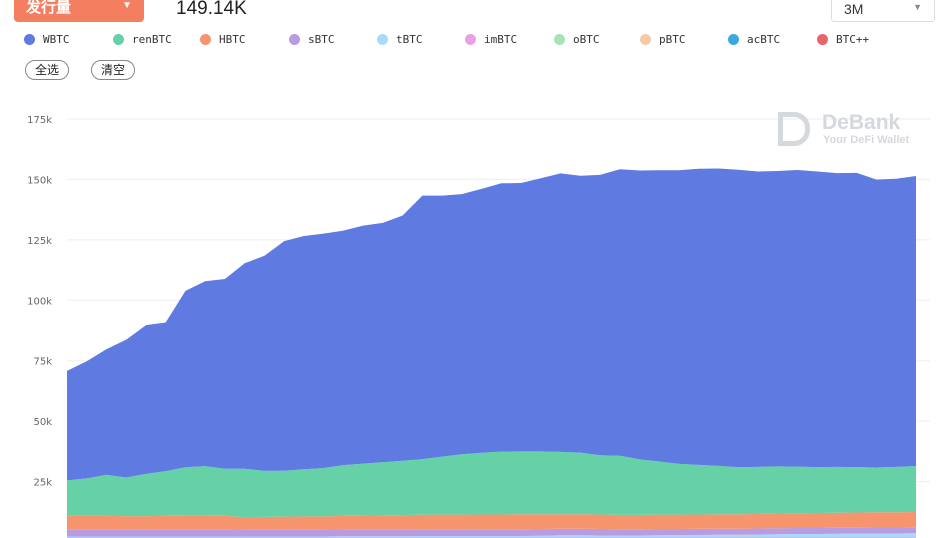 Image resolution: width=943 pixels, height=538 pixels. What do you see at coordinates (113, 70) in the screenshot?
I see `clear-button: 清空` at bounding box center [113, 70].